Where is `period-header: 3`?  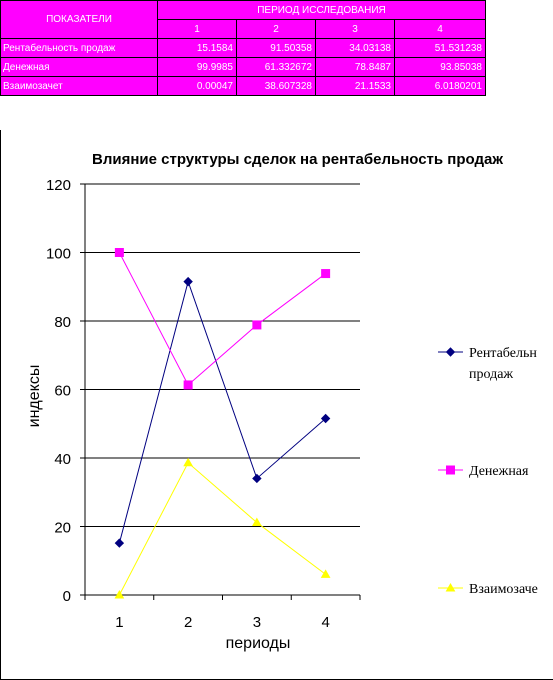
period-header: 3 is located at coordinates (355, 29).